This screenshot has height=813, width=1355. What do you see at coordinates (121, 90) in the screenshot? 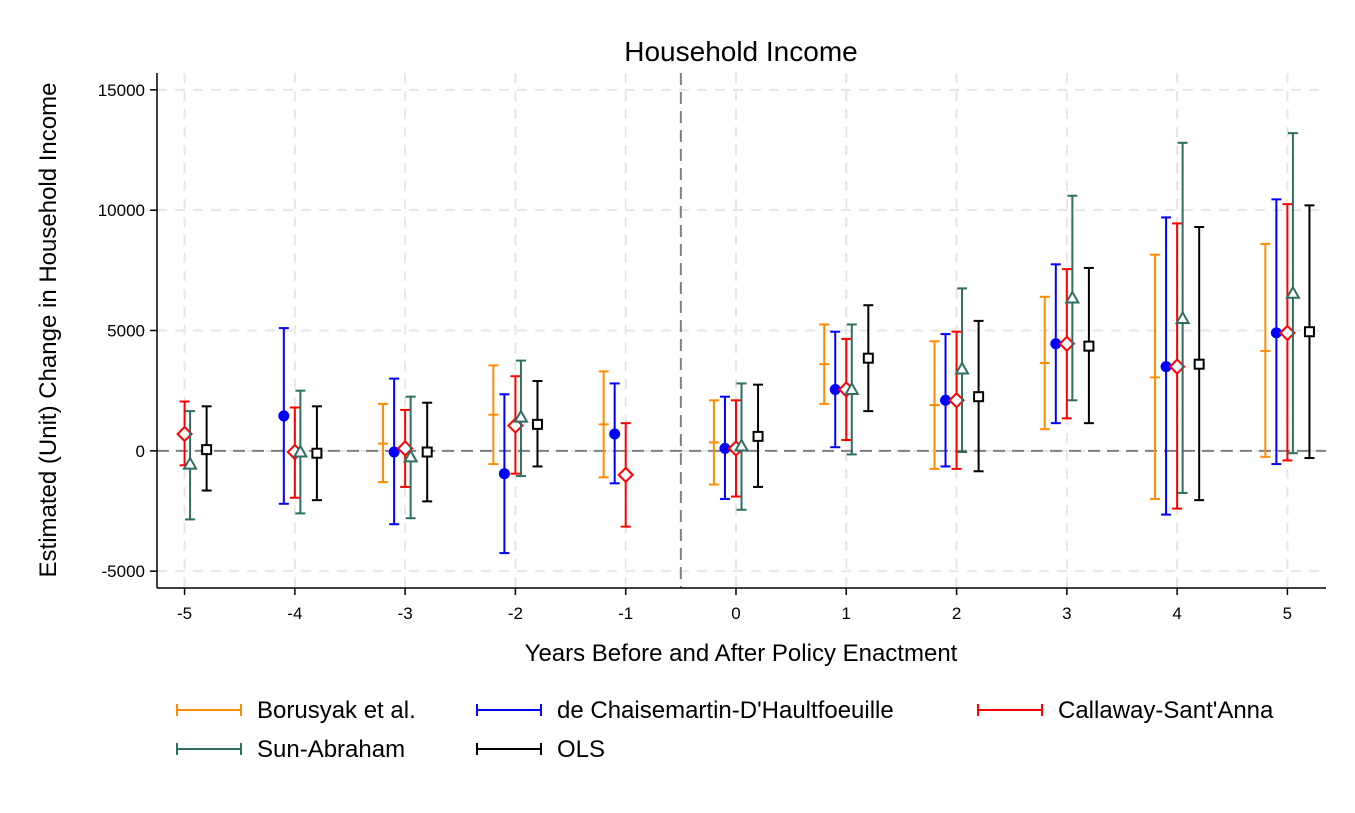
I see `y-tick-label: 15000` at bounding box center [121, 90].